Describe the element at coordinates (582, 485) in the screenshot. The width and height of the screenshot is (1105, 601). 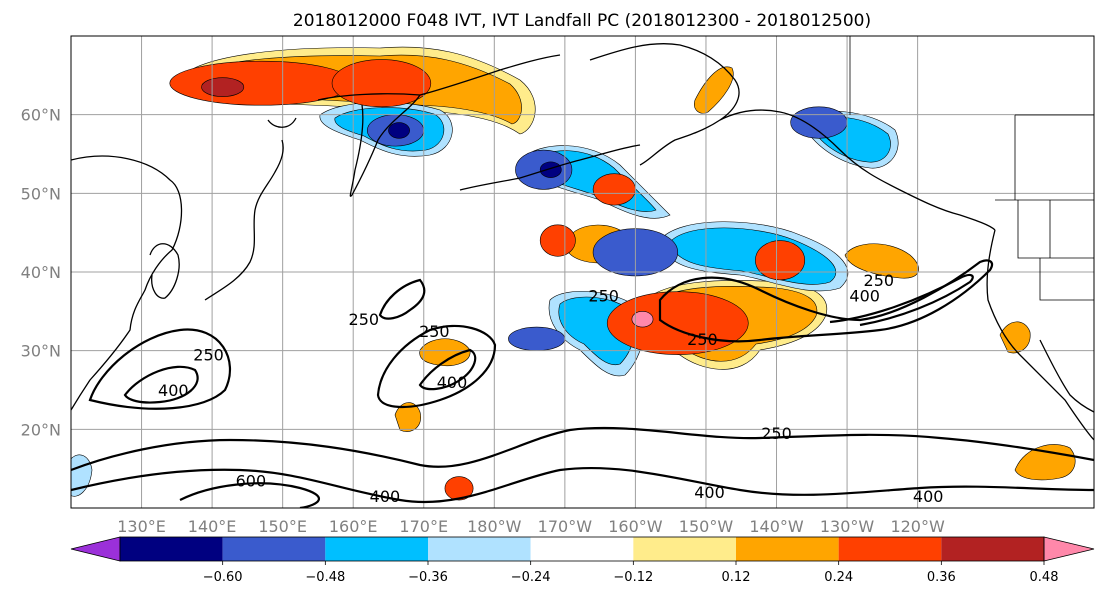
I see `ivt-contour-400-south` at that location.